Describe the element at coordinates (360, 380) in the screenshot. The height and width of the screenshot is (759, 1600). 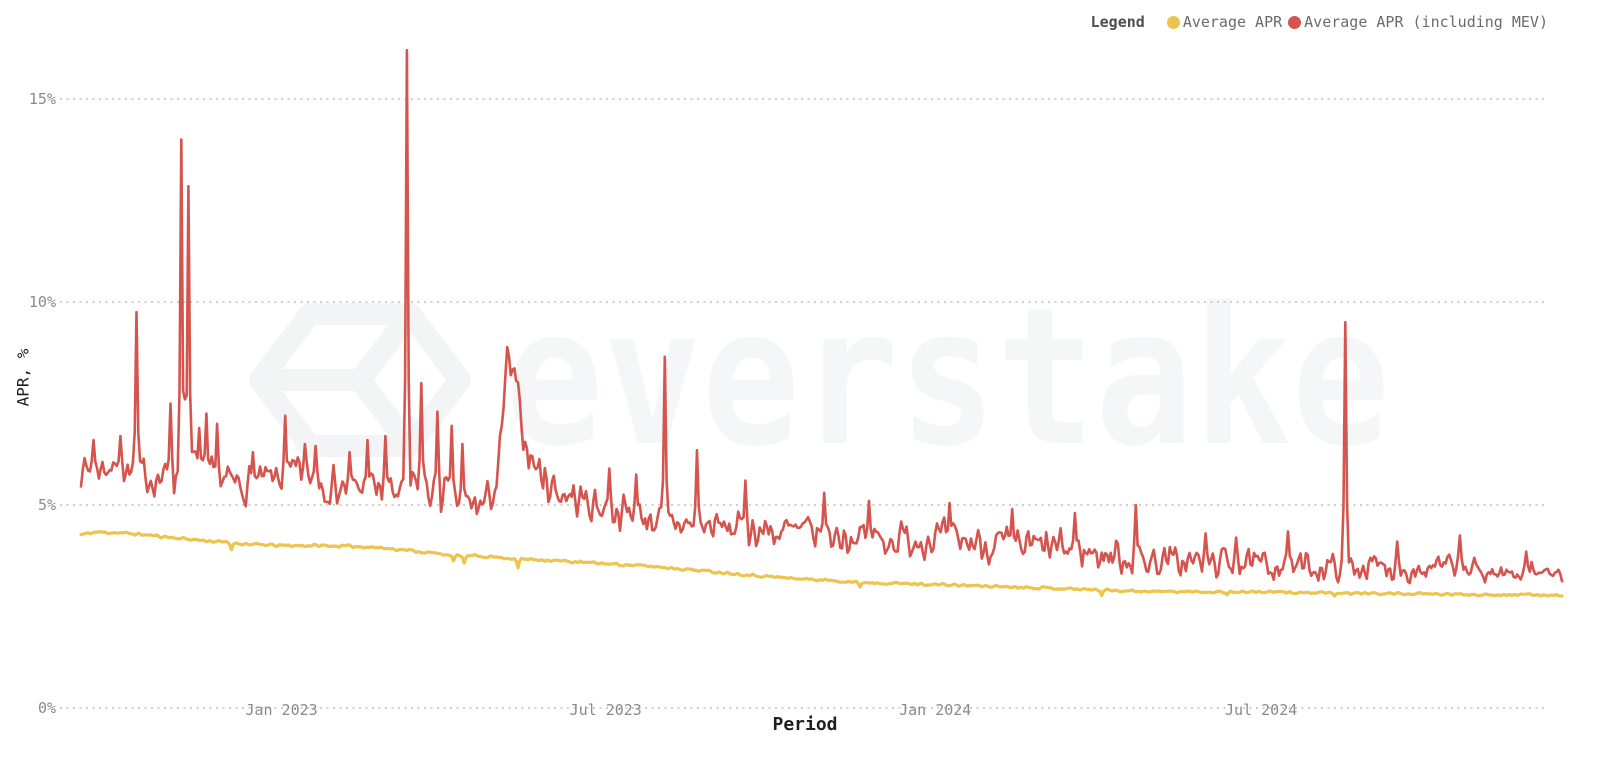
I see `everstake-cube-icon` at that location.